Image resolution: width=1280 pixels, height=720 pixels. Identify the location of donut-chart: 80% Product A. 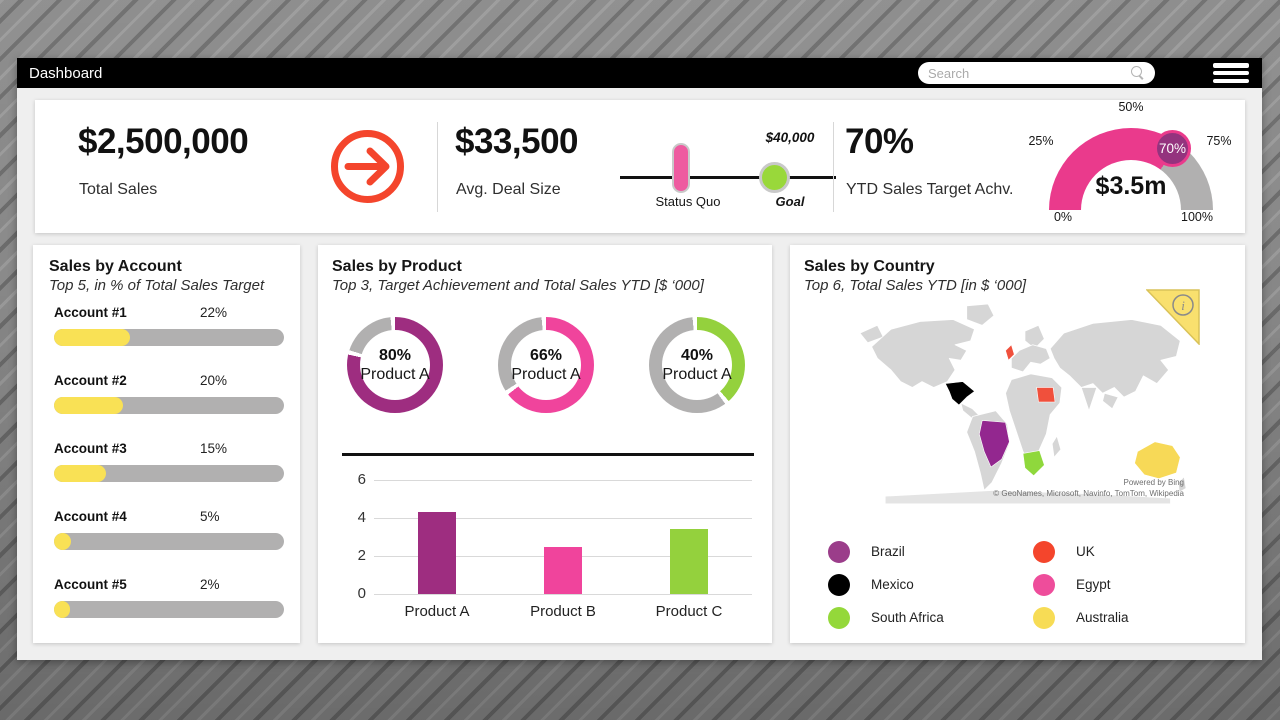
(395, 365).